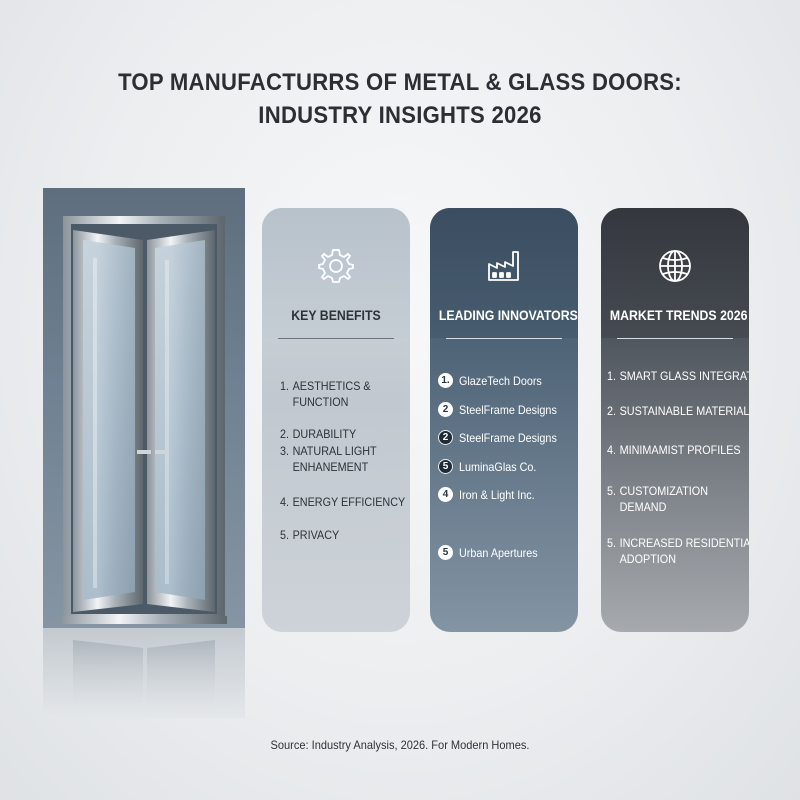 This screenshot has width=800, height=800. Describe the element at coordinates (508, 315) in the screenshot. I see `card-title: LEADING INNOVATORS` at that location.